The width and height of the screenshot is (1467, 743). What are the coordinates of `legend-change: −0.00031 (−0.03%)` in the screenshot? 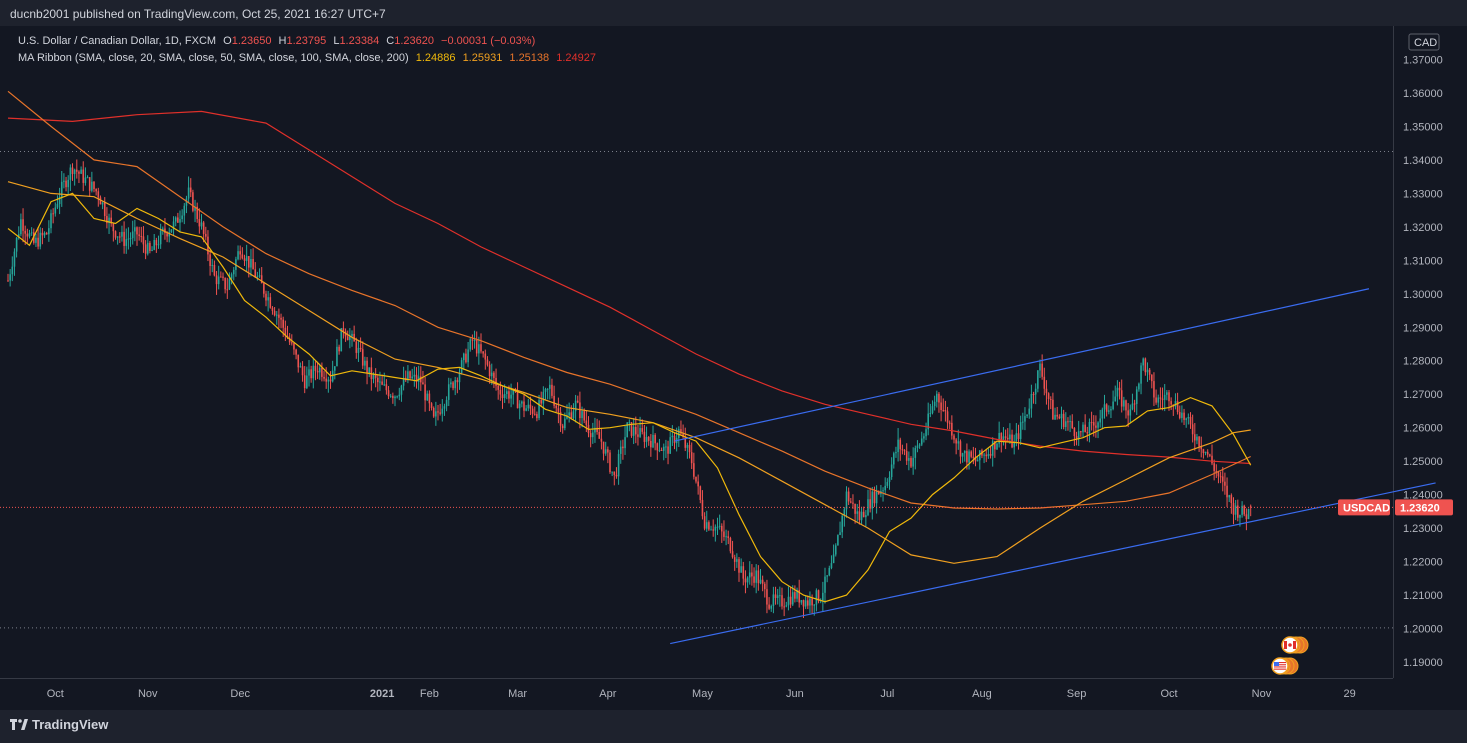 It's located at (488, 41).